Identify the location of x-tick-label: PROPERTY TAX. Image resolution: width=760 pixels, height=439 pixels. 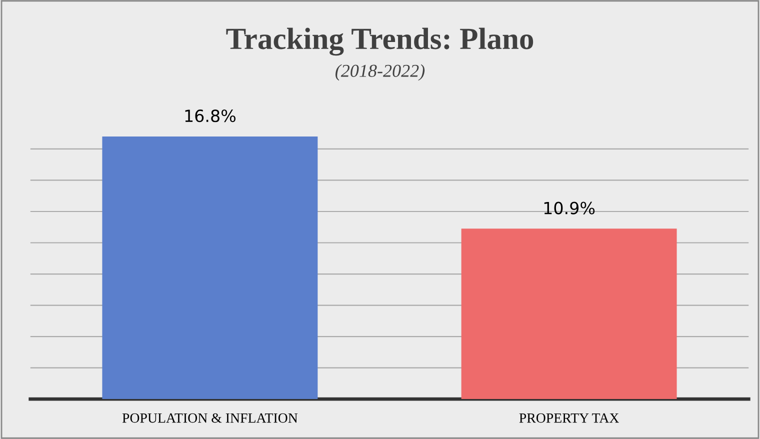
(569, 418).